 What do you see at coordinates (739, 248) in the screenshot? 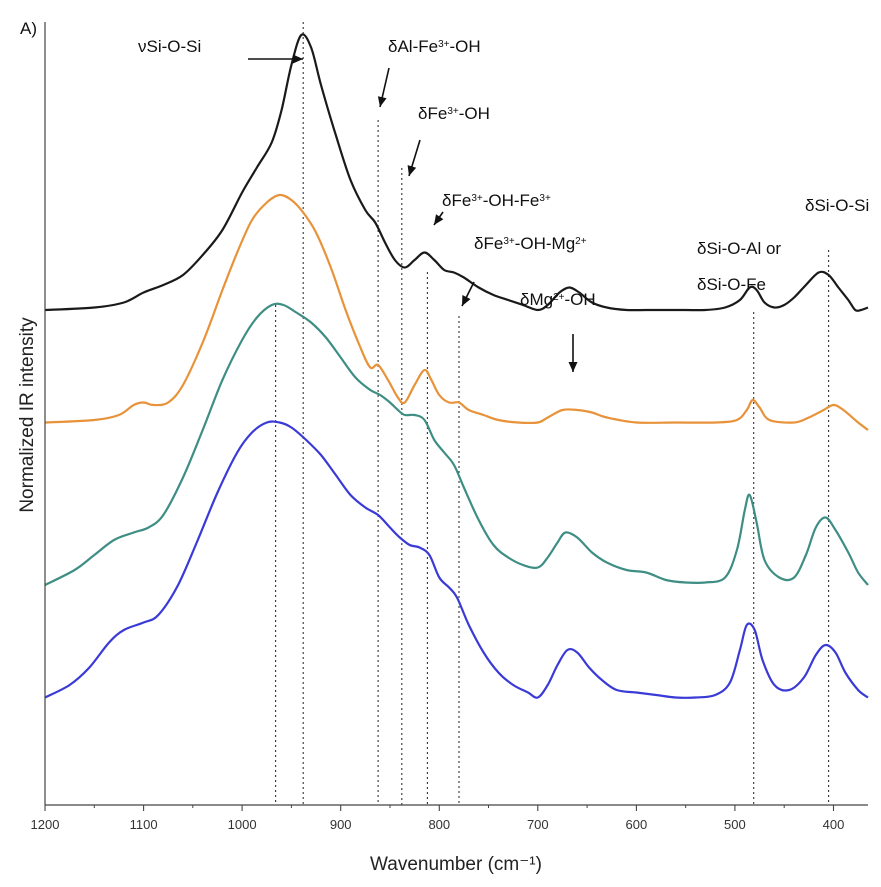
I see `annotation-7: δSi-O-Al or` at bounding box center [739, 248].